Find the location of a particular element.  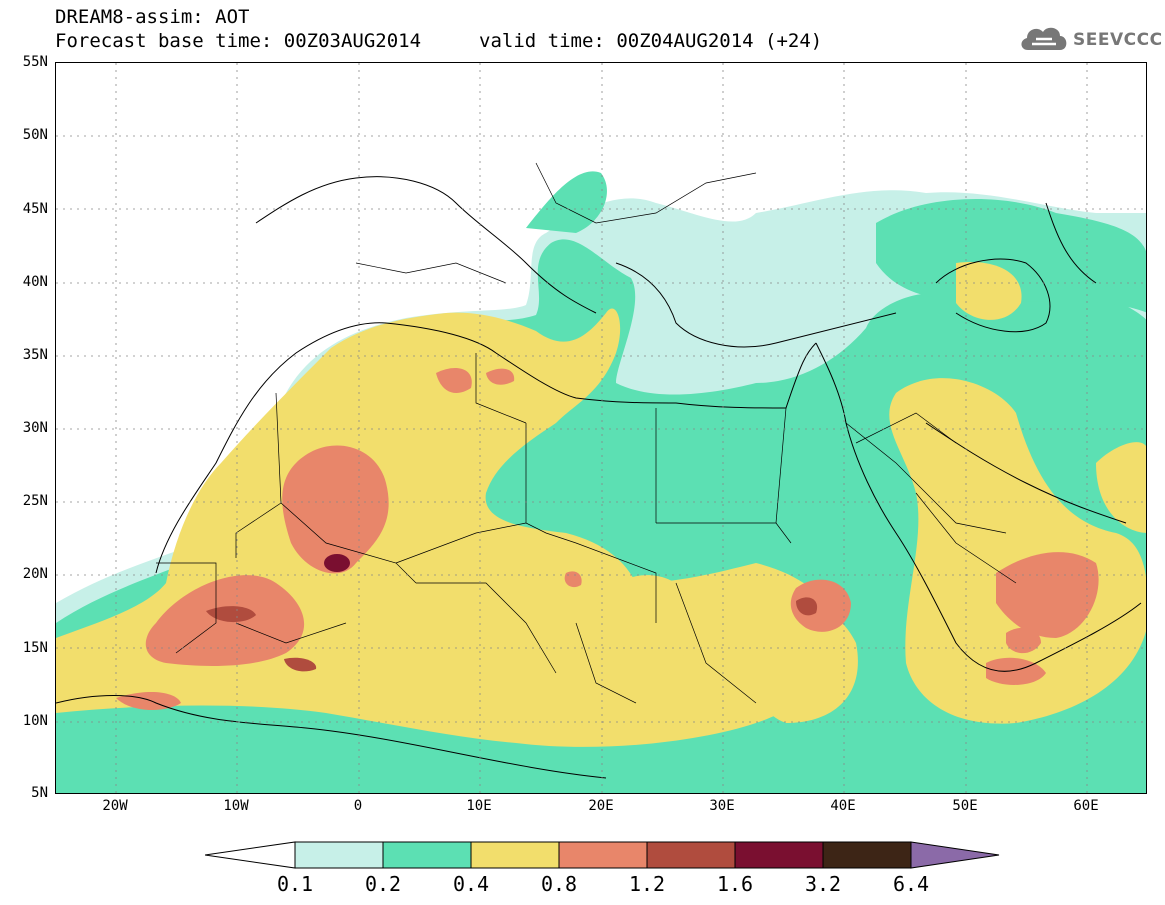

colorbar-label: 1.2 is located at coordinates (647, 884).